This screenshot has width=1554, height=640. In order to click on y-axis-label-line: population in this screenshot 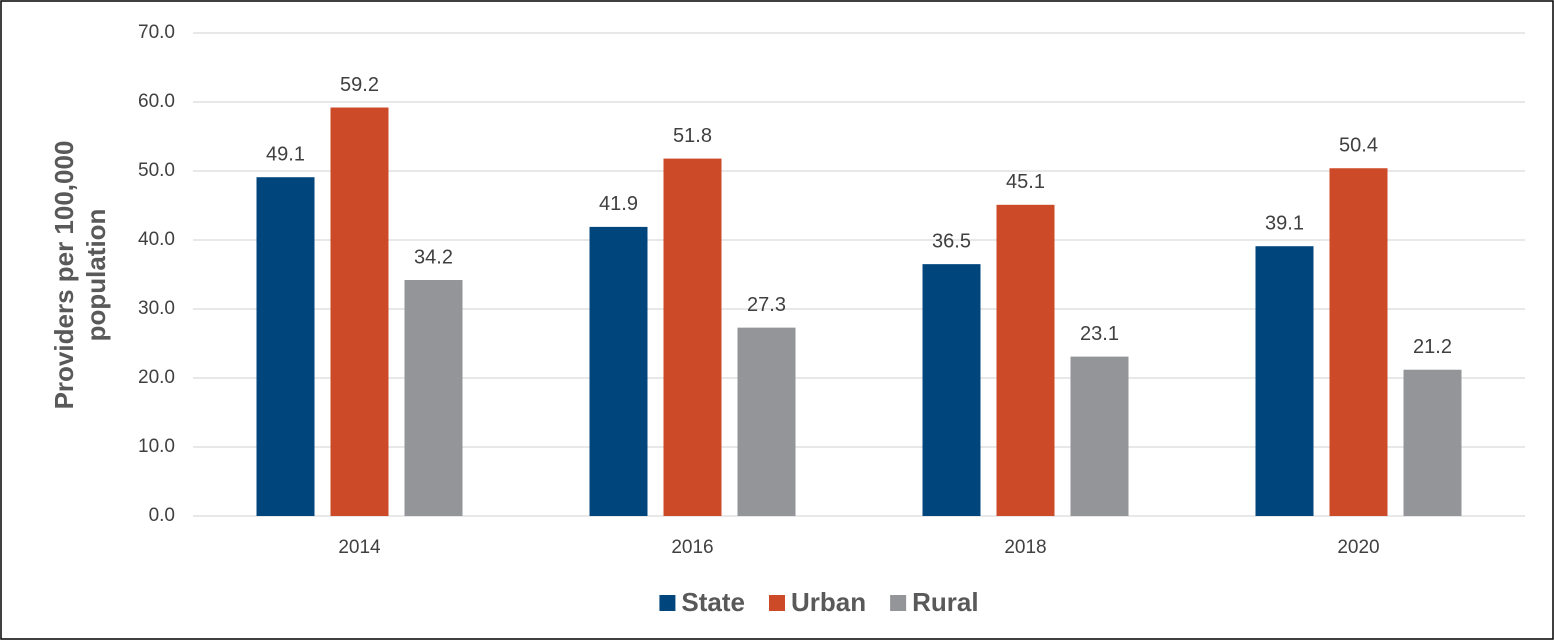, I will do `click(96, 275)`.